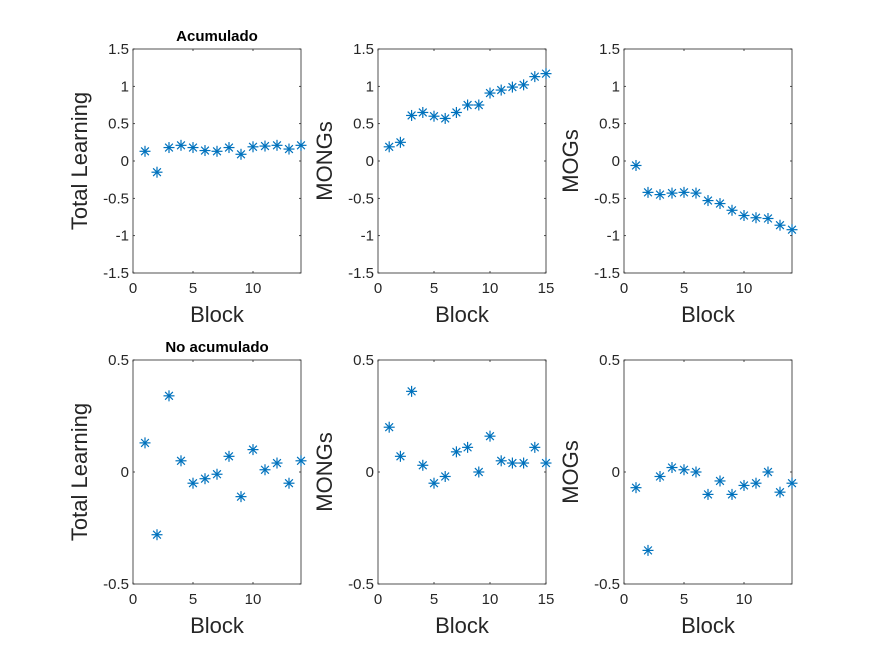 The height and width of the screenshot is (656, 875). What do you see at coordinates (216, 347) in the screenshot?
I see `subplot-title: No acumulado` at bounding box center [216, 347].